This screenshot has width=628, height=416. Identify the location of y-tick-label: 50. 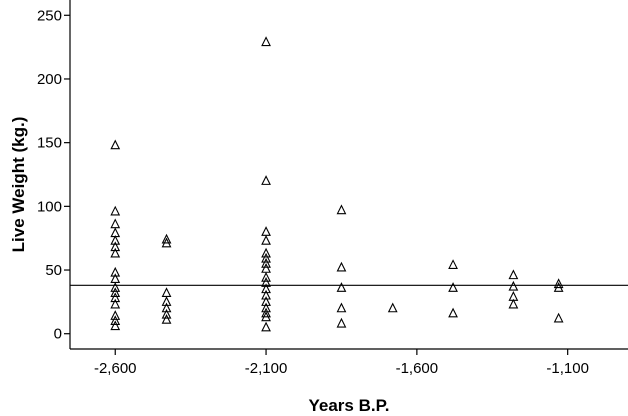
(53, 270).